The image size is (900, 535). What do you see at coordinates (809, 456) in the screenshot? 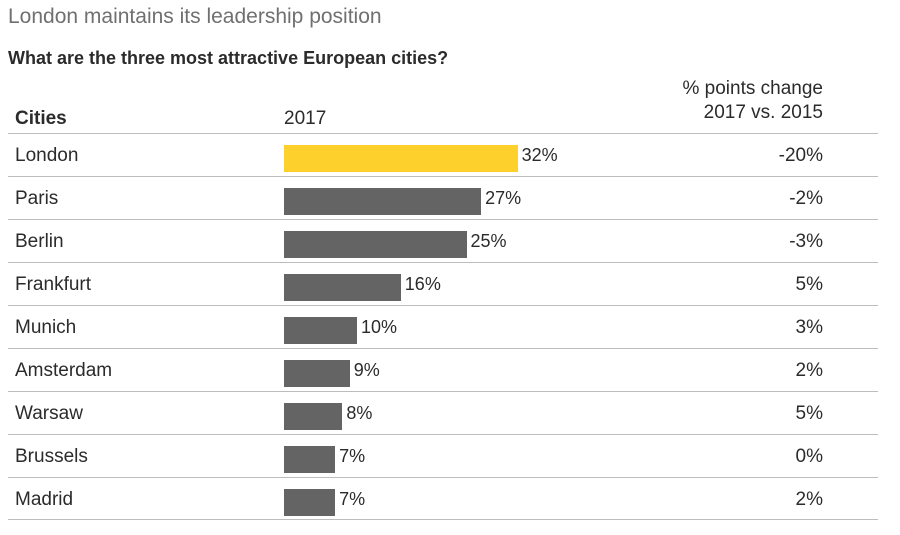
I see `change-label: 0%` at bounding box center [809, 456].